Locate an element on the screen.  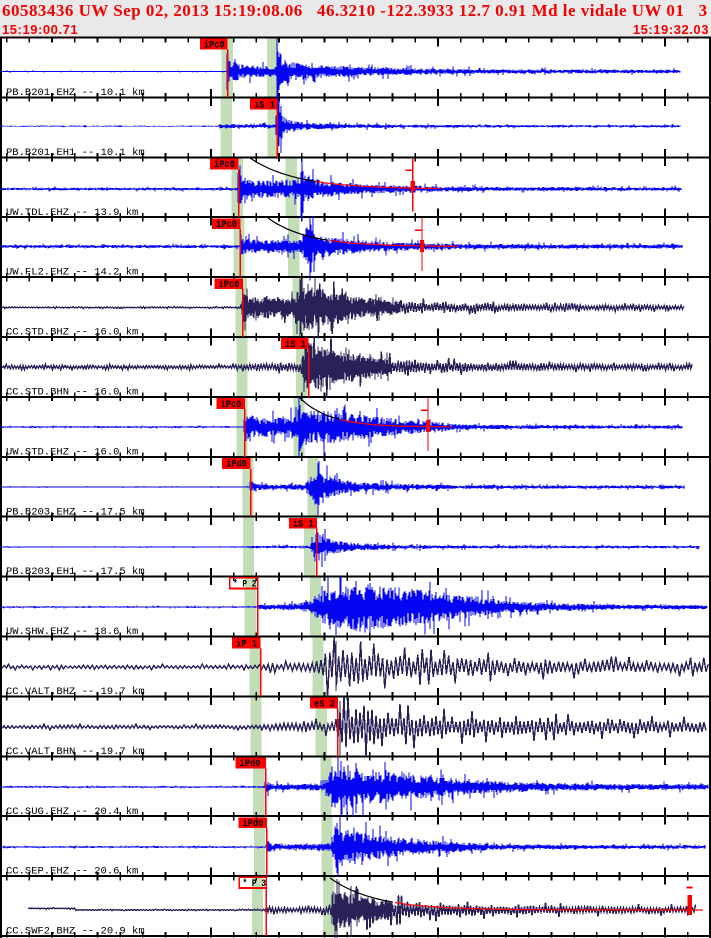
svg-text: PB.B201.EH1 -- 10.1 km is located at coordinates (75, 153).